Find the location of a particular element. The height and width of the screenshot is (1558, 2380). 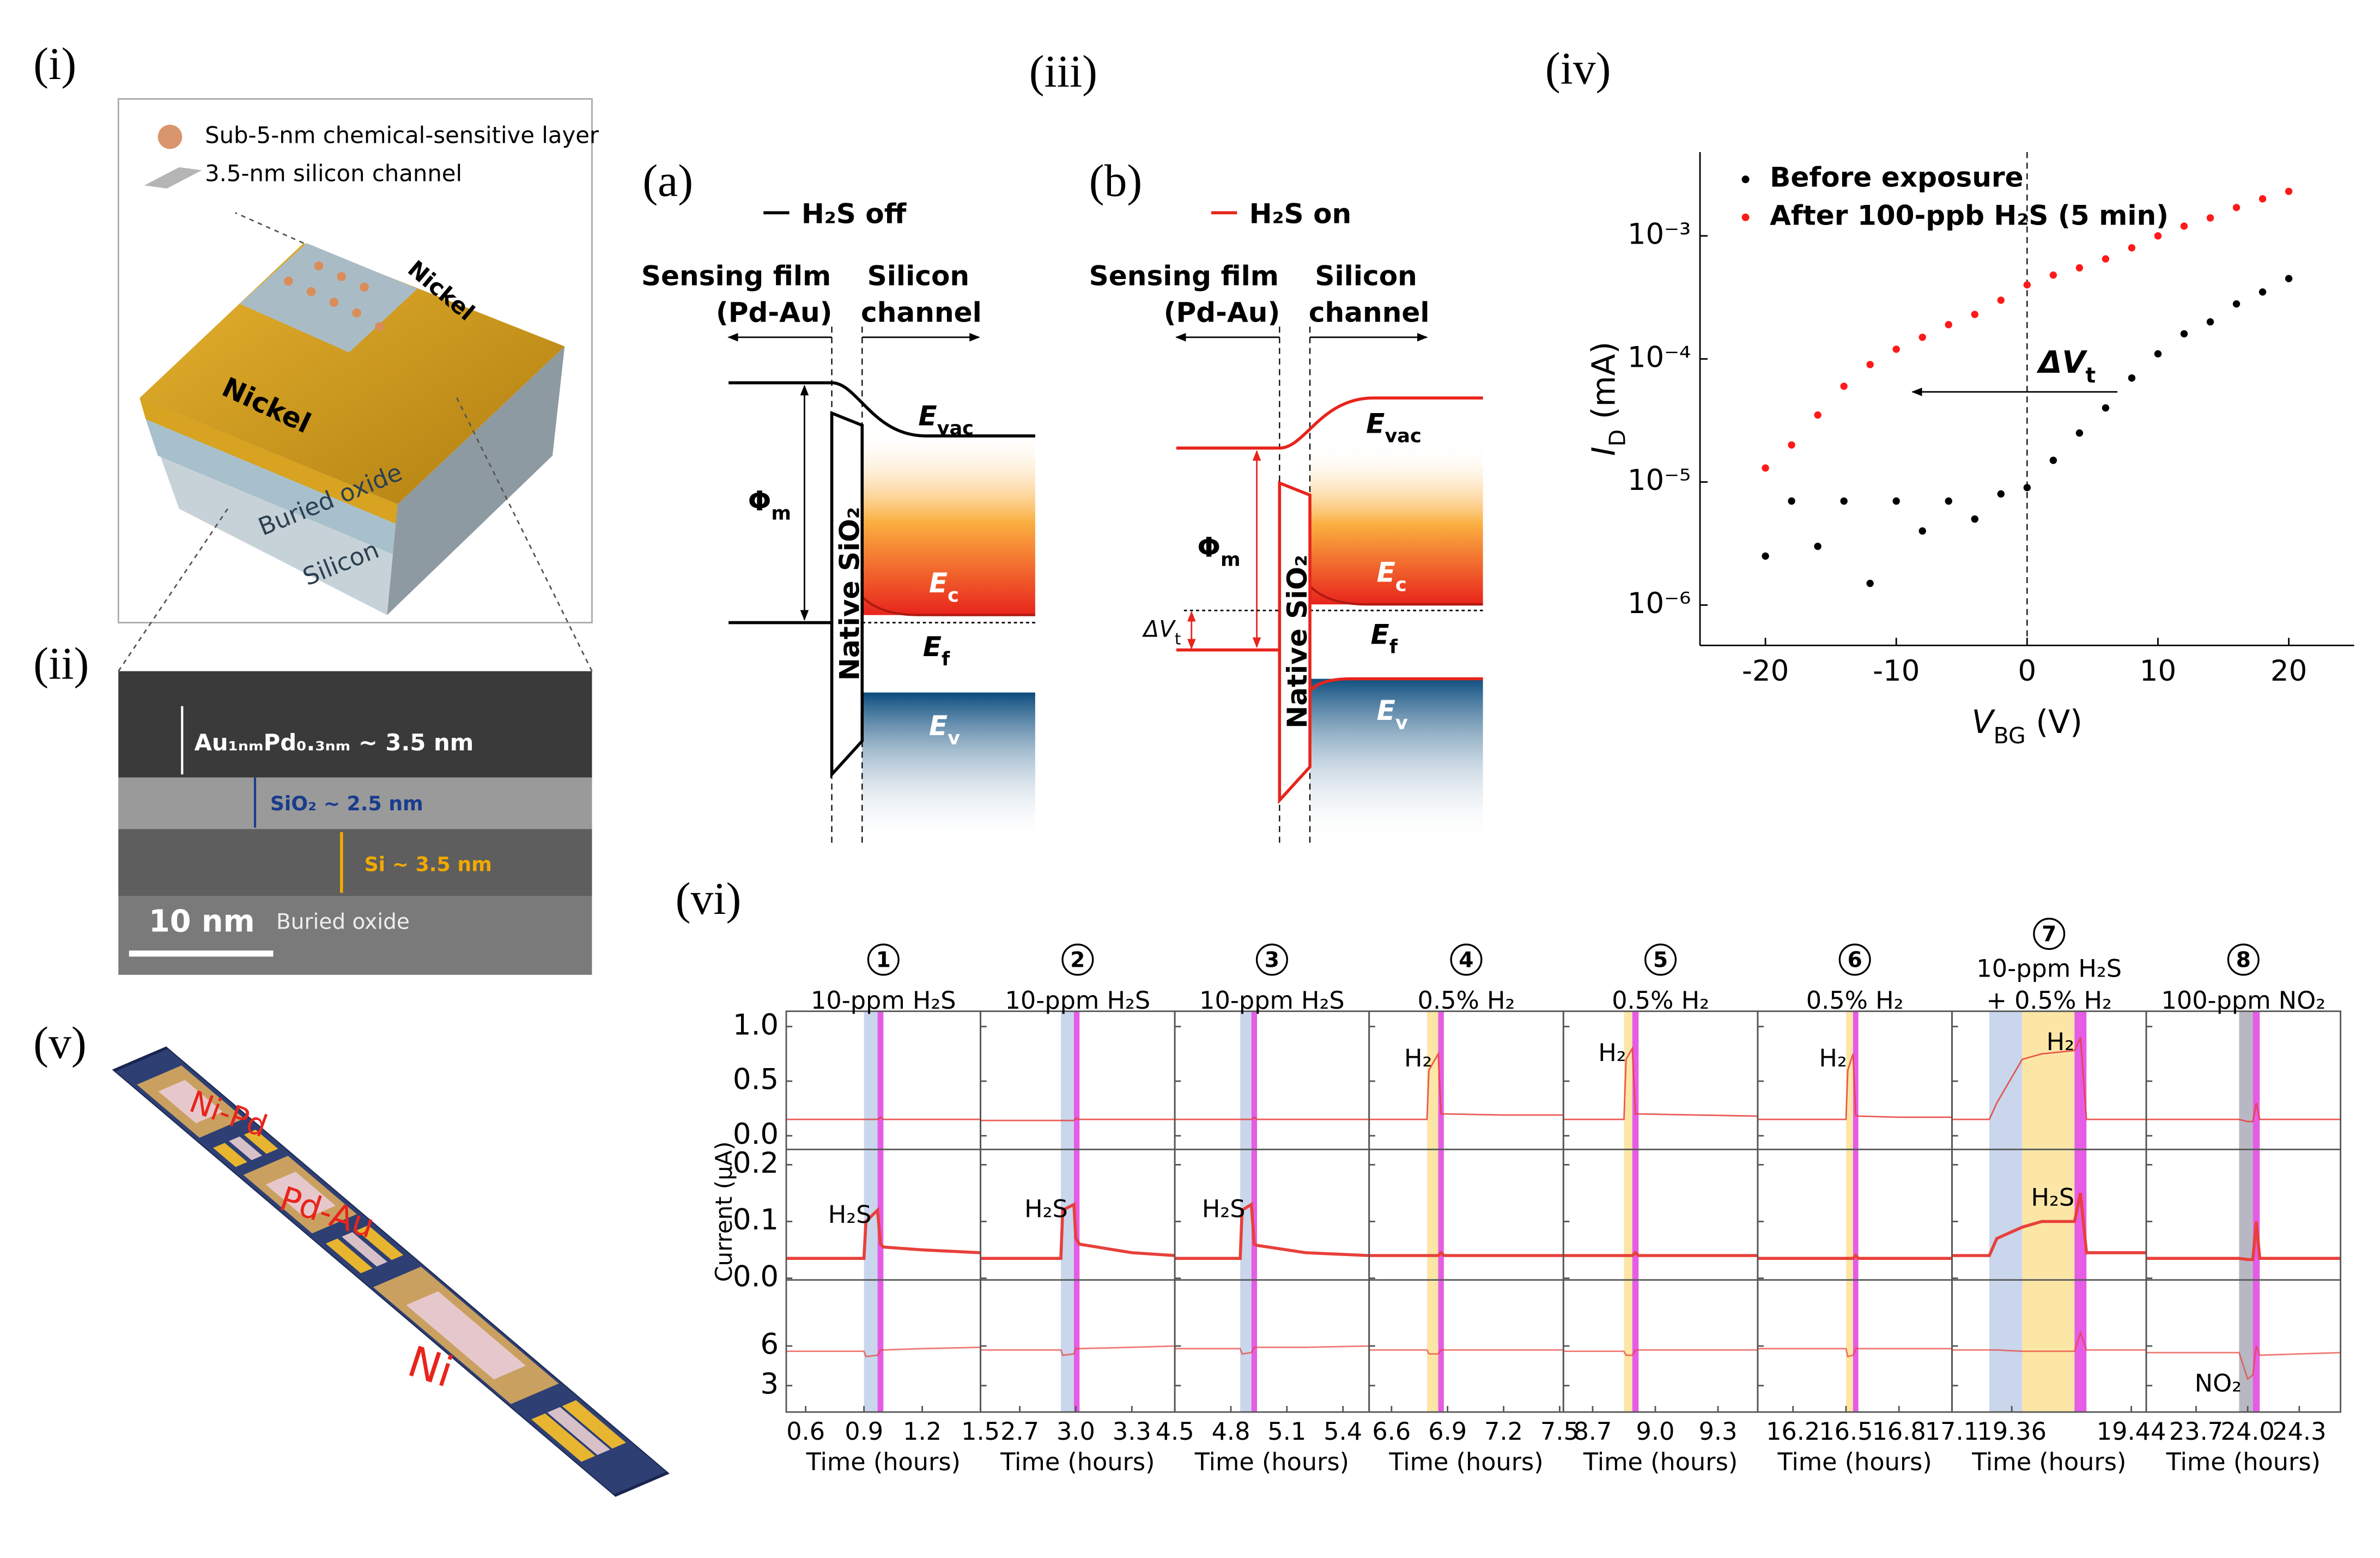

x-tick-label: 2.7 is located at coordinates (1019, 1431).